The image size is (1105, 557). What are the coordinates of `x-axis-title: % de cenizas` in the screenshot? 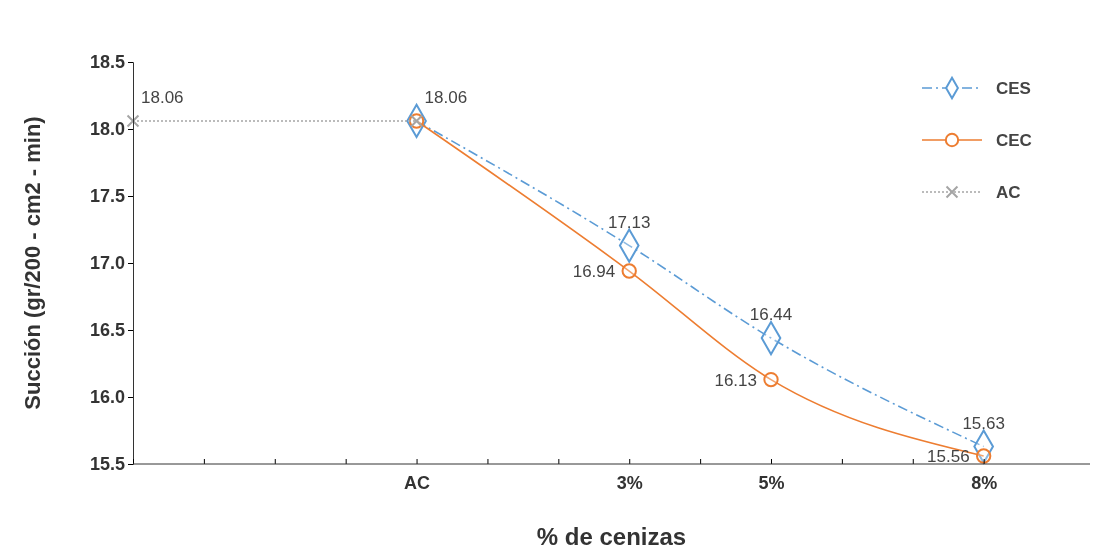 It's located at (611, 536).